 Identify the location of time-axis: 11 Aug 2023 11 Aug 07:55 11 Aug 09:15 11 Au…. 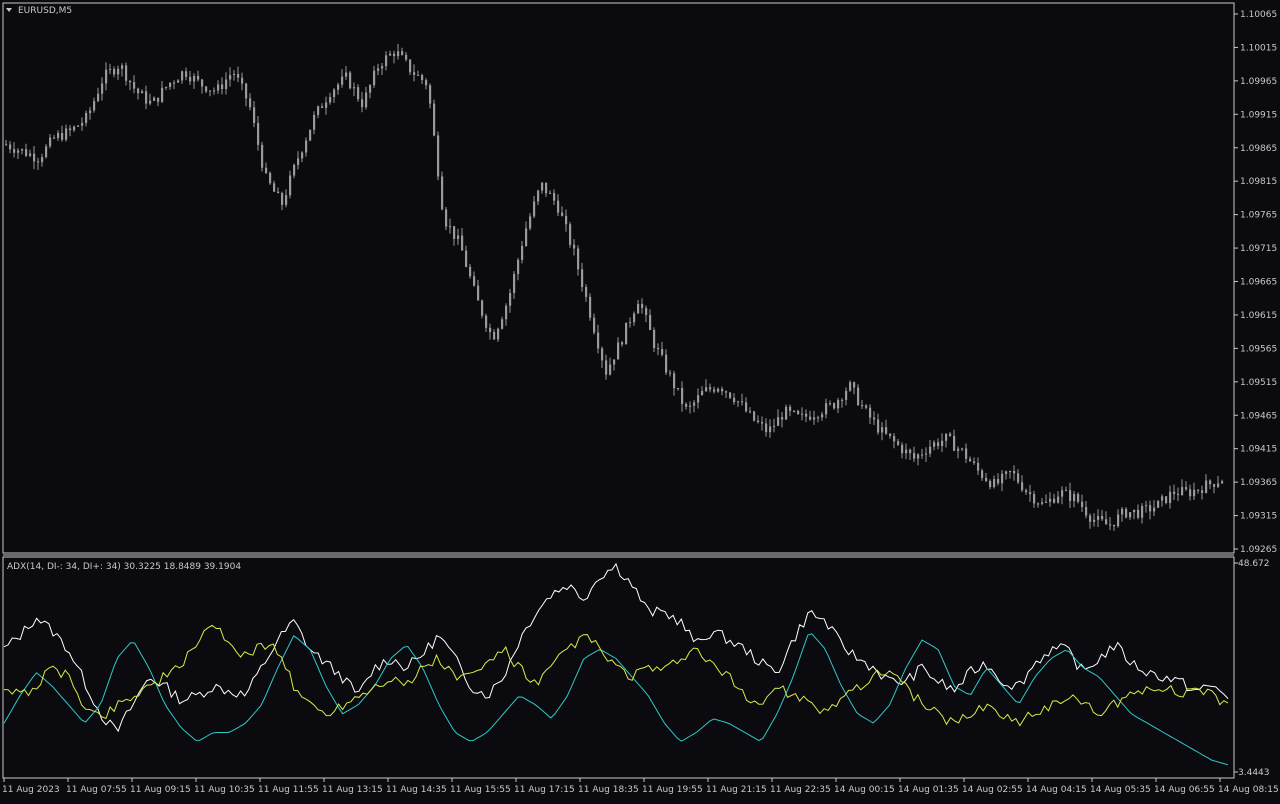
(640, 786).